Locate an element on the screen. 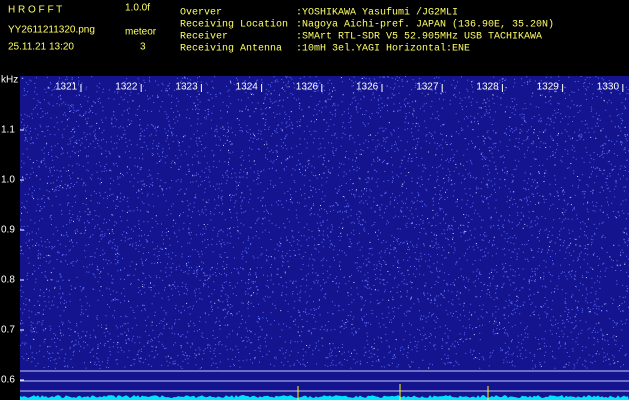 This screenshot has width=629, height=400. x-label: 1329 is located at coordinates (548, 87).